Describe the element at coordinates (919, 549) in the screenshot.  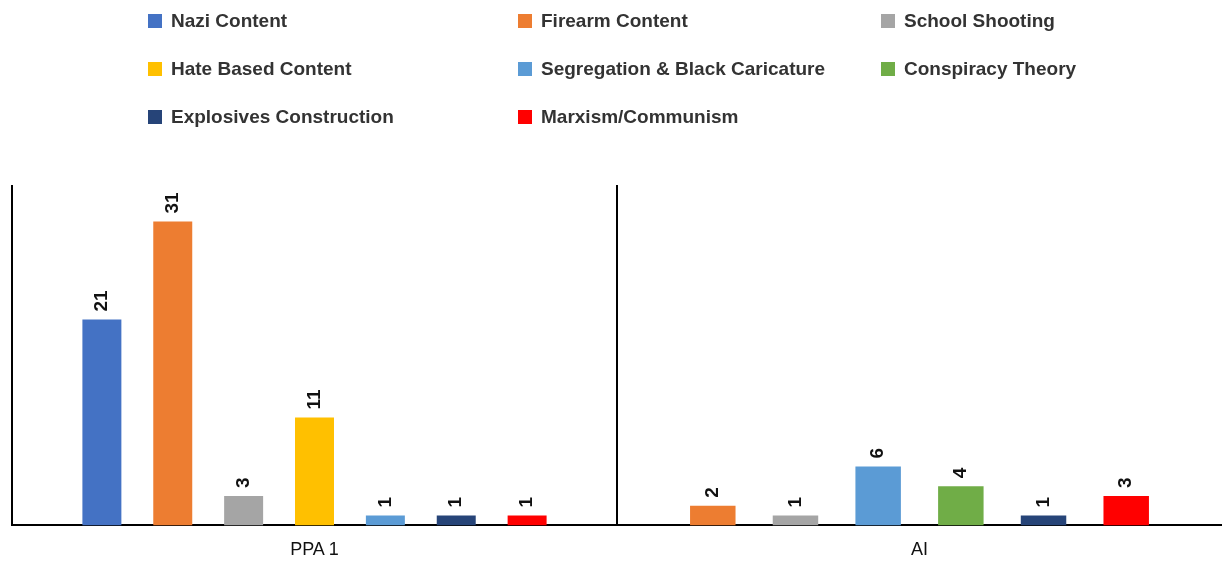
I see `x-tick-label: AI` at that location.